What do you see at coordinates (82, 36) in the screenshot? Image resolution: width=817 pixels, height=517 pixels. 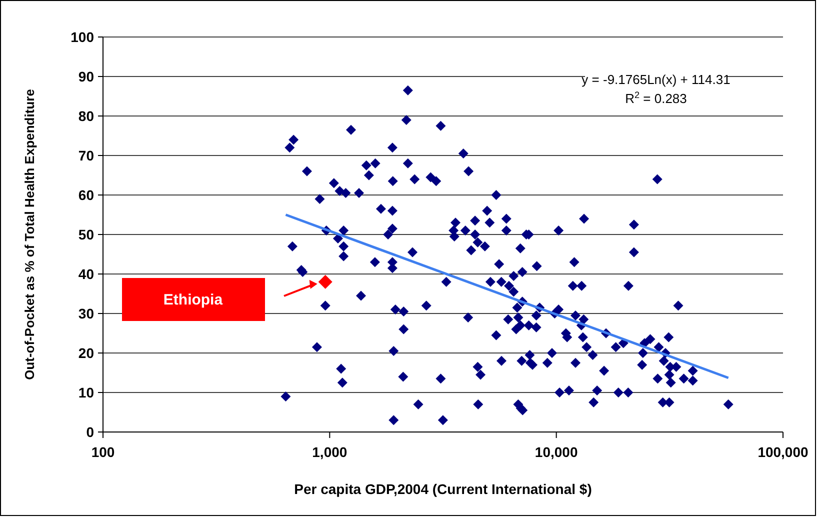 I see `y-tick-label: 100` at bounding box center [82, 36].